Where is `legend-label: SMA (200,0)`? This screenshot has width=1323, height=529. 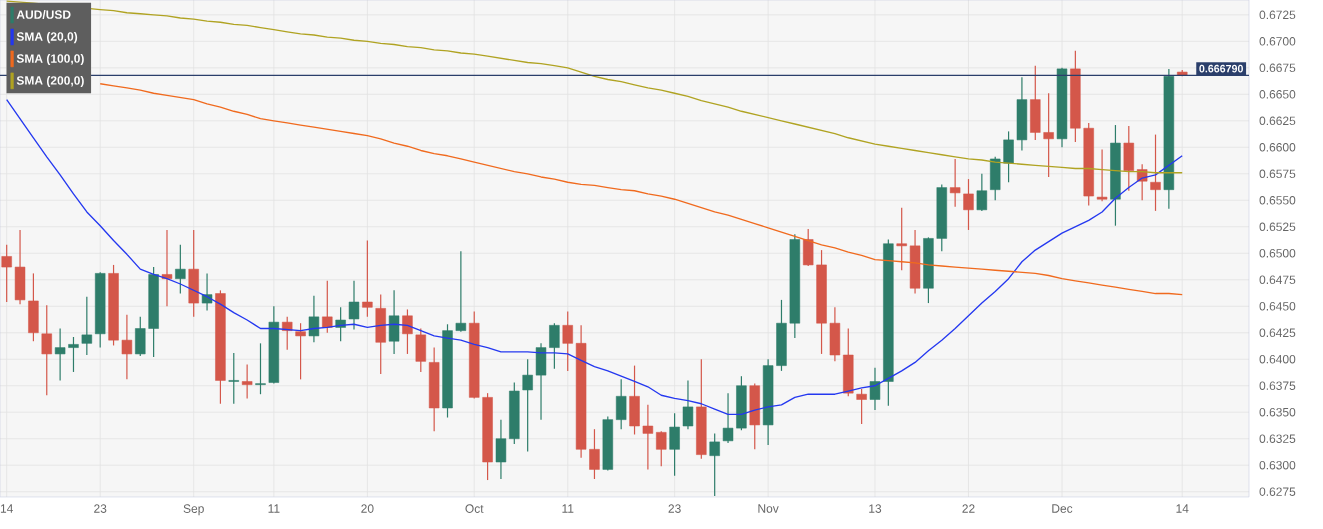 legend-label: SMA (200,0) is located at coordinates (50, 81).